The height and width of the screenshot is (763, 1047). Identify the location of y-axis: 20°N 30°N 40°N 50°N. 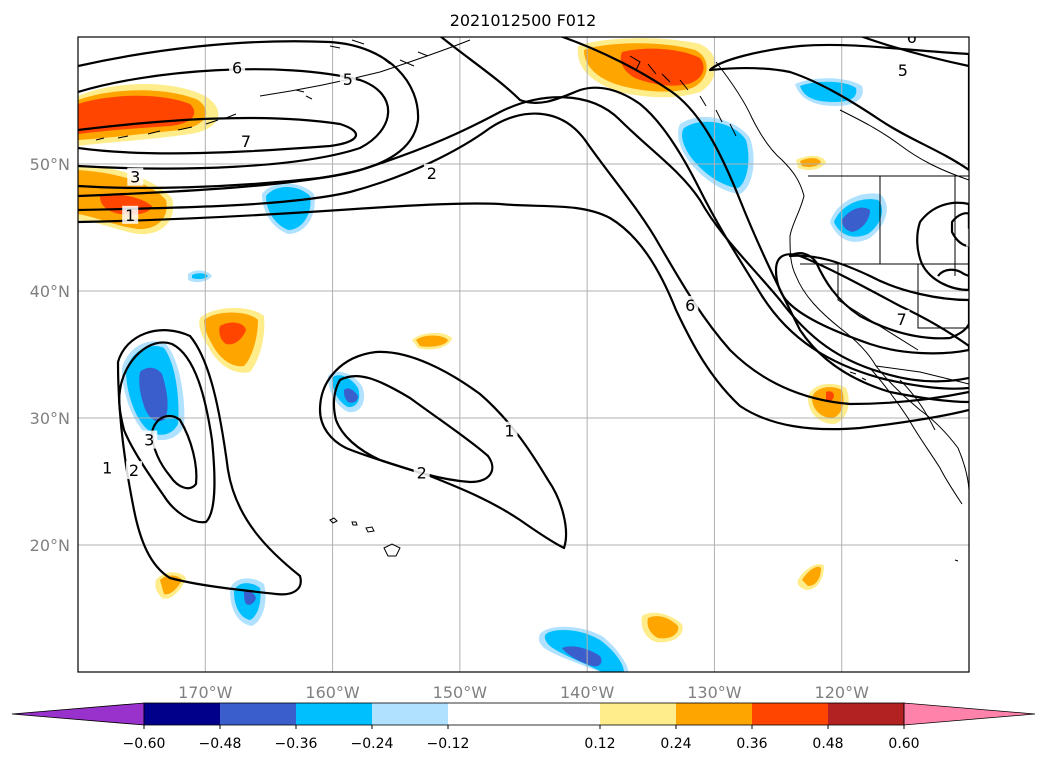
(50, 355).